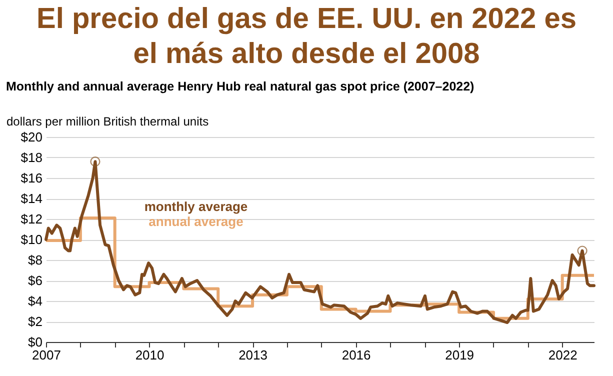 The width and height of the screenshot is (613, 376). What do you see at coordinates (35, 342) in the screenshot?
I see `y-tick-label: $0` at bounding box center [35, 342].